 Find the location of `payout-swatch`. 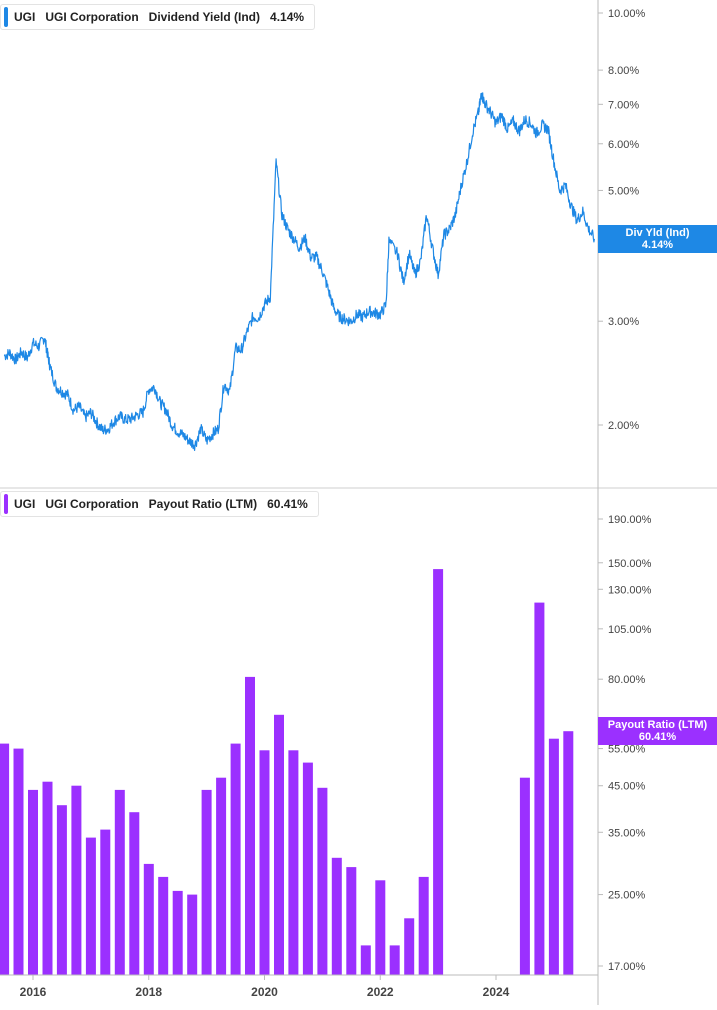

payout-swatch is located at coordinates (6, 504).